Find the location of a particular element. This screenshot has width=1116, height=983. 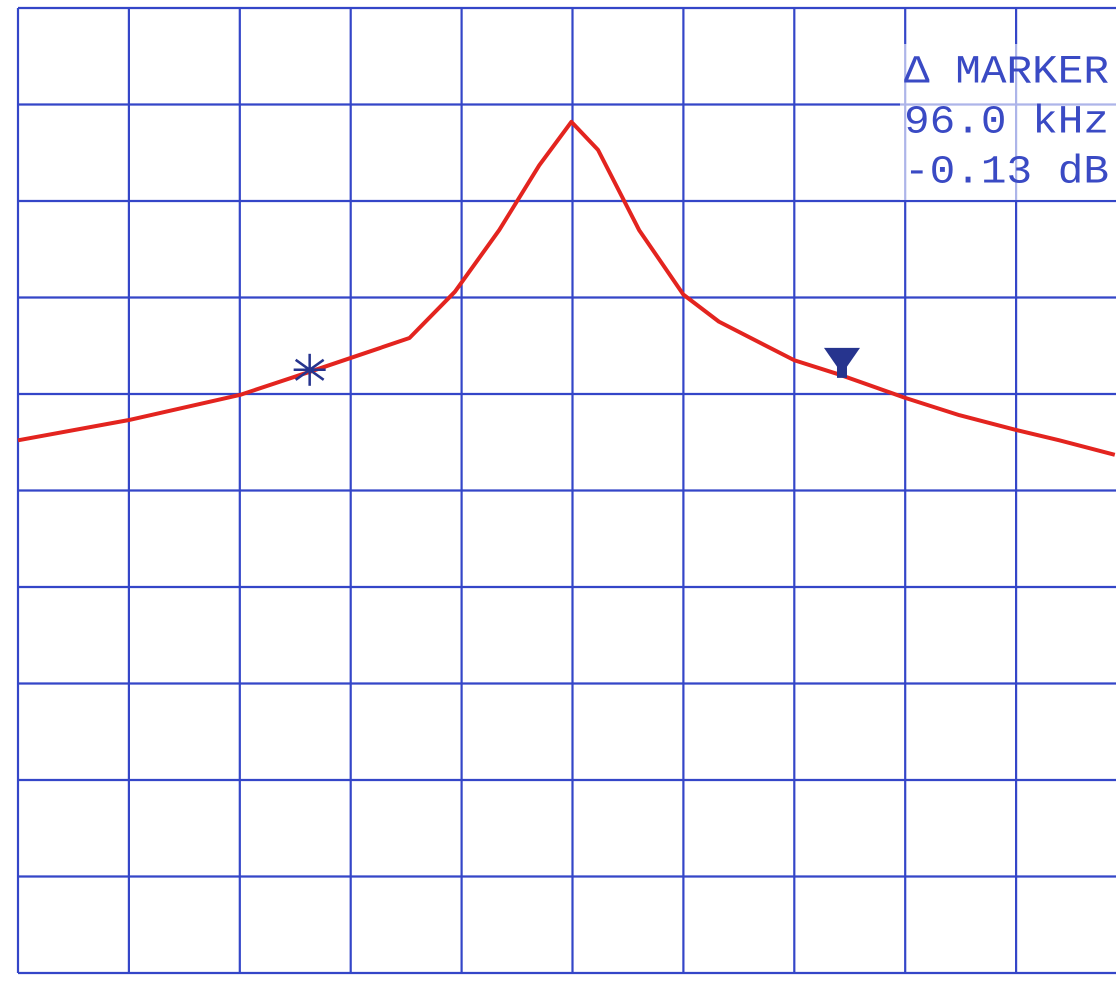

marker-star is located at coordinates (309, 369).